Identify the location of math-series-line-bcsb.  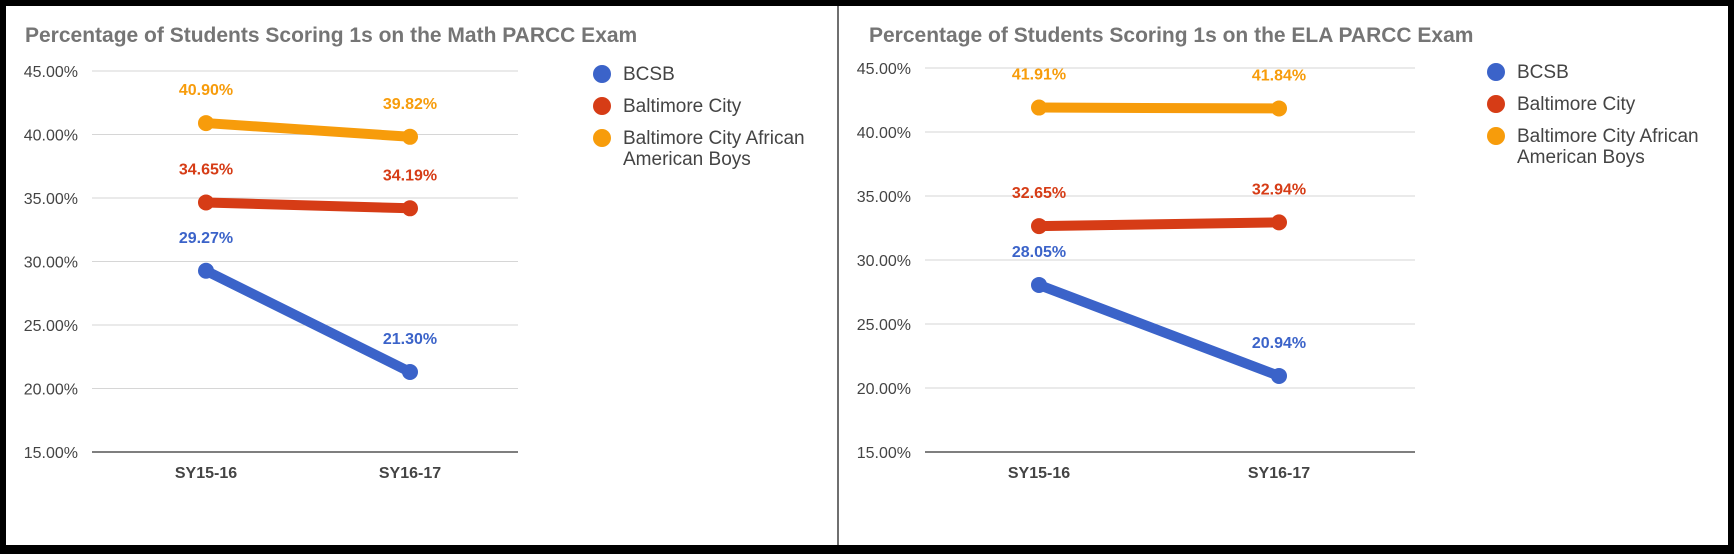
(308, 321).